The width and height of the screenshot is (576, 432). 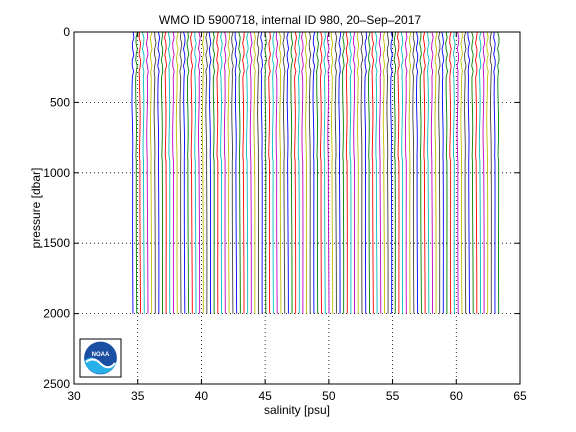 What do you see at coordinates (36, 208) in the screenshot?
I see `y-axis-label: pressure [dbar]` at bounding box center [36, 208].